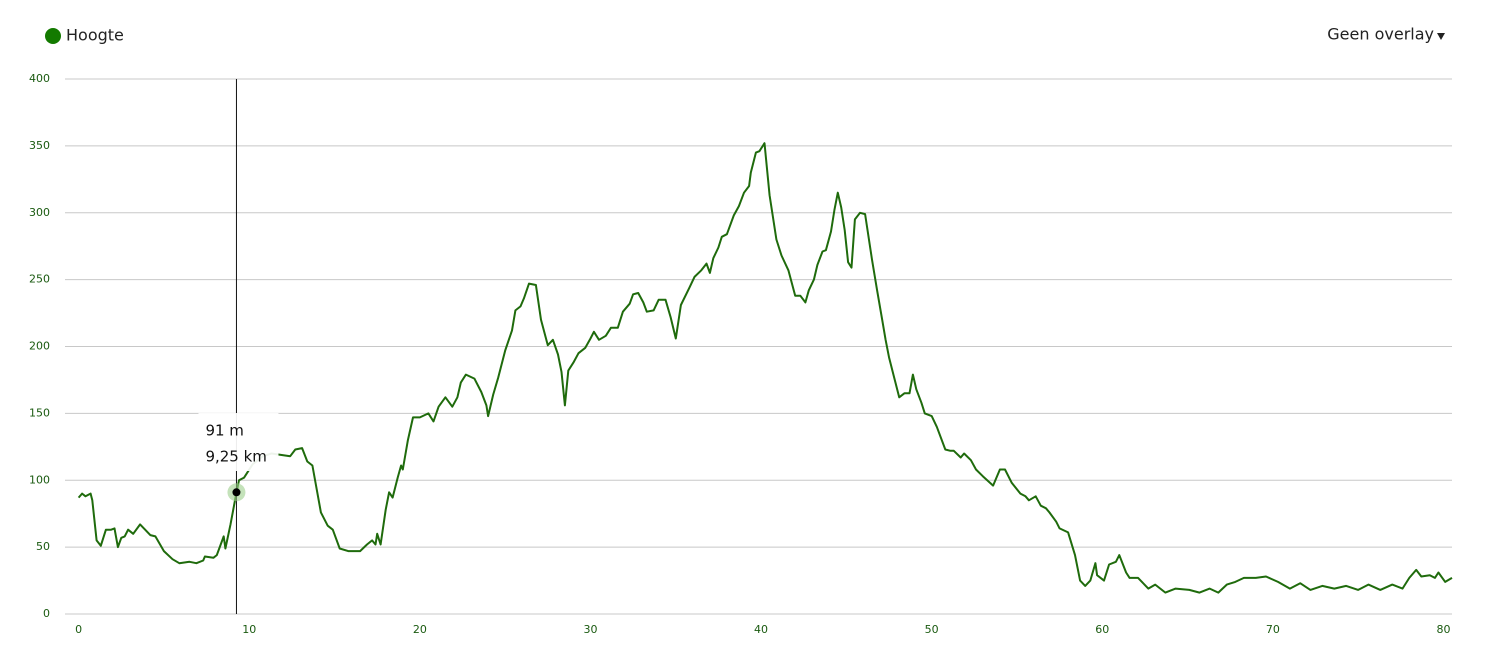 The image size is (1486, 660). What do you see at coordinates (78, 629) in the screenshot?
I see `x-tick-label: 0` at bounding box center [78, 629].